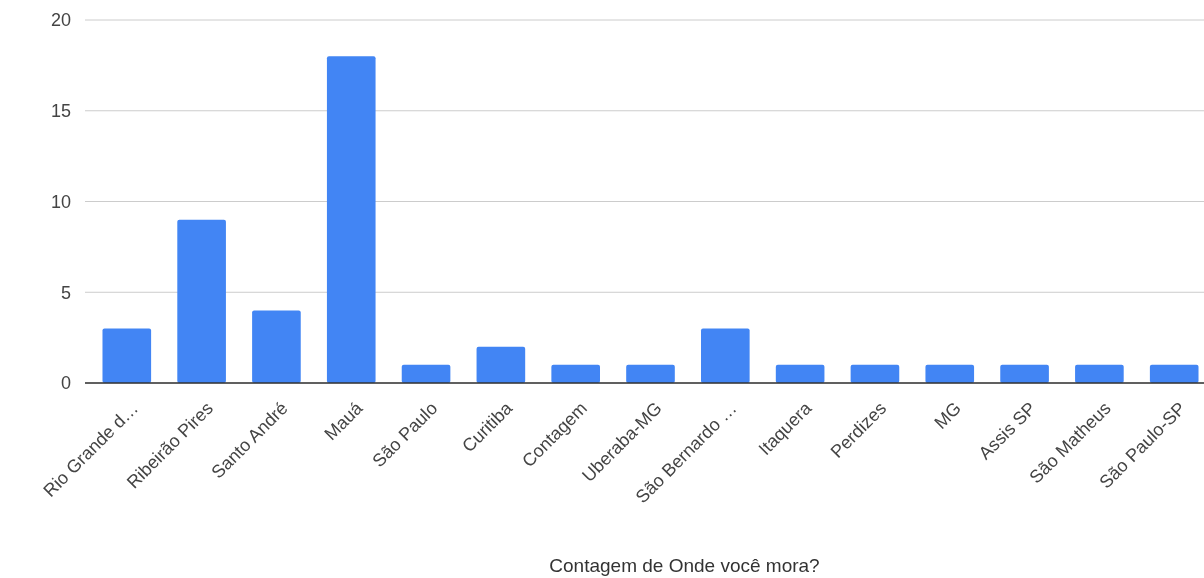  What do you see at coordinates (65, 383) in the screenshot?
I see `y-tick-label: 0` at bounding box center [65, 383].